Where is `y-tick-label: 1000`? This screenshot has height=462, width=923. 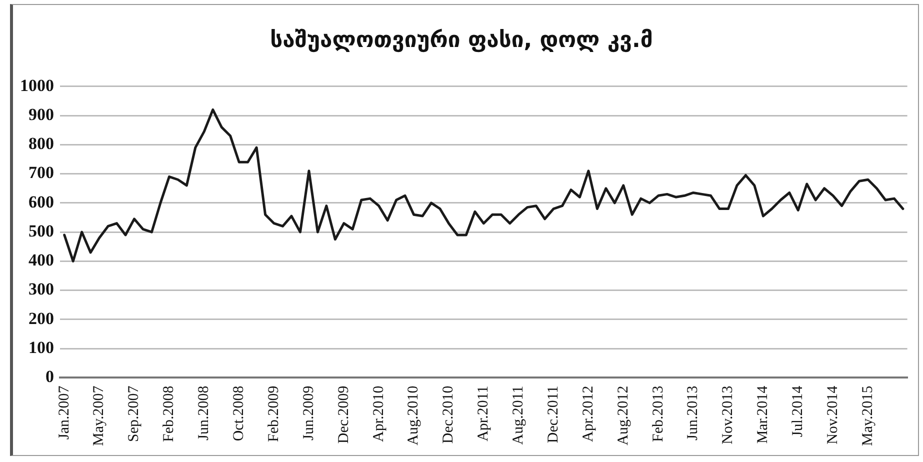 y-tick-label: 1000 is located at coordinates (37, 85).